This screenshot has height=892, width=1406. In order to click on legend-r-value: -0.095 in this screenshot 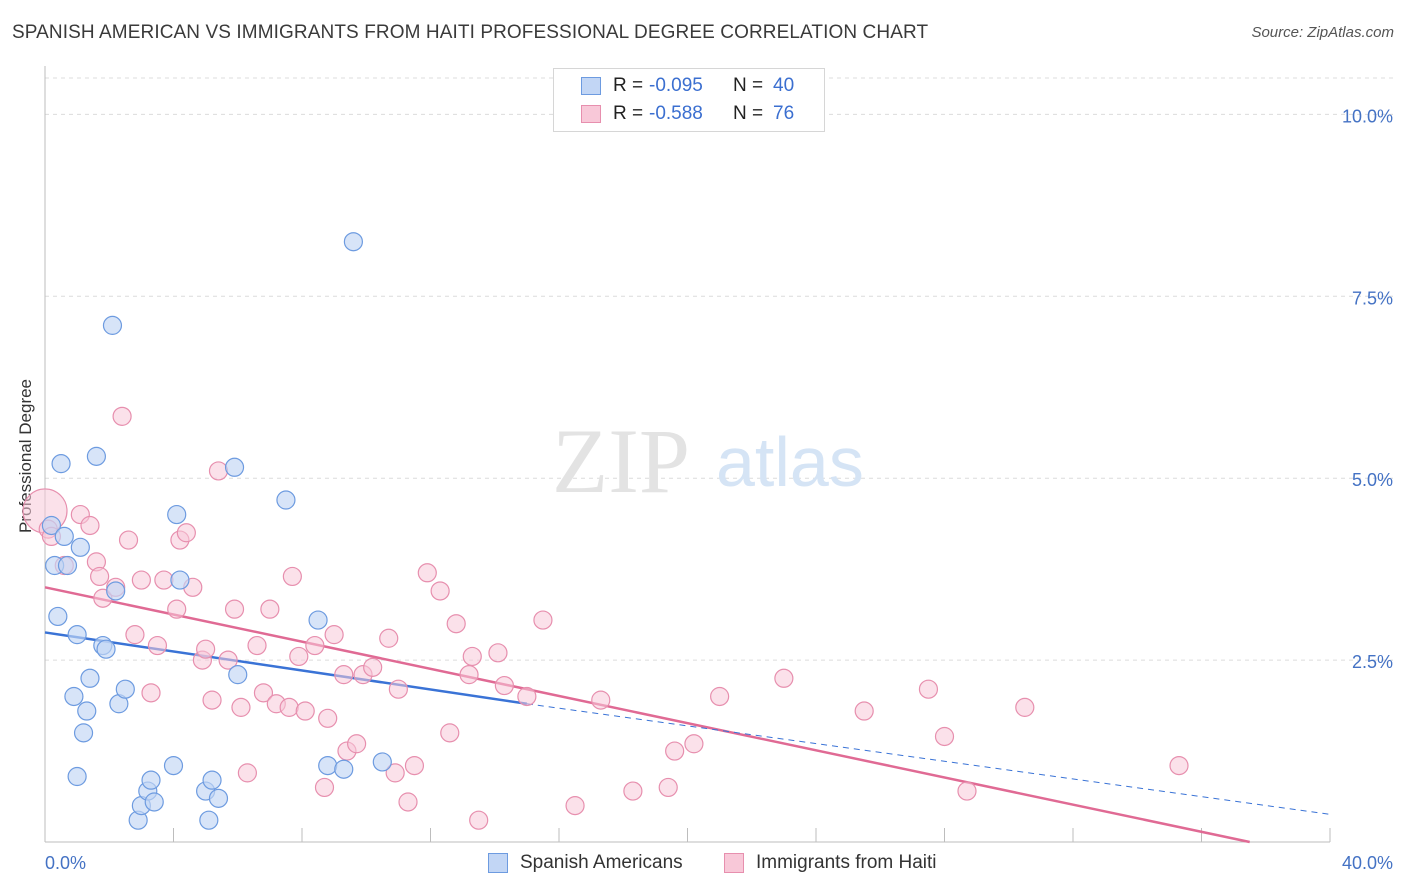, I will do `click(676, 85)`.